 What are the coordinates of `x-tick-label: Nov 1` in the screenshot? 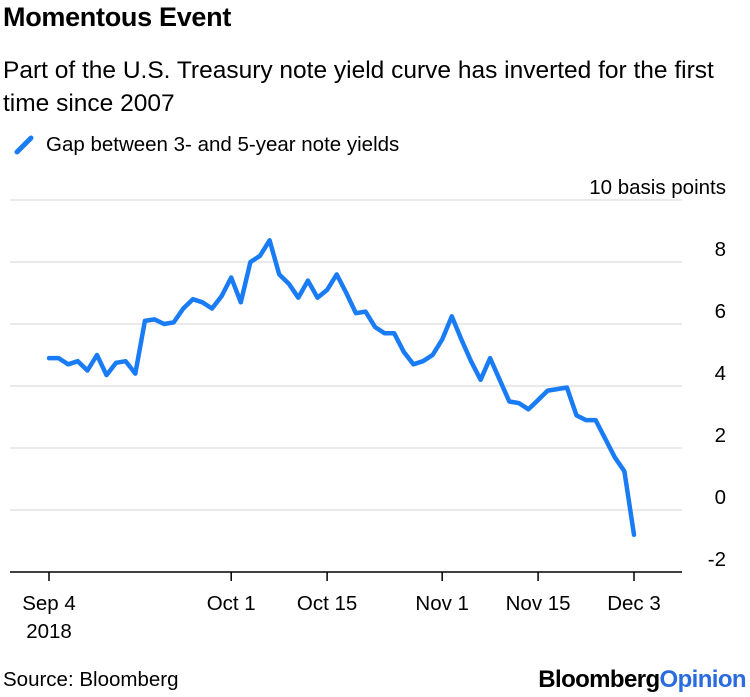 It's located at (442, 603).